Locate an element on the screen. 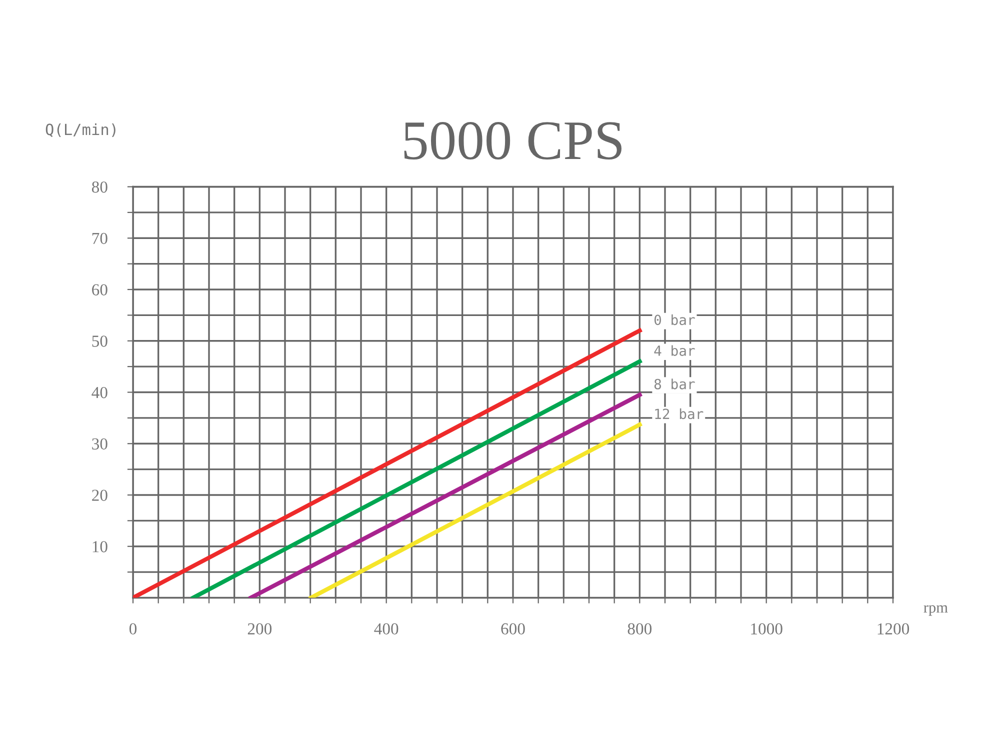 This screenshot has width=1000, height=750. y-tick-label: 10 is located at coordinates (100, 546).